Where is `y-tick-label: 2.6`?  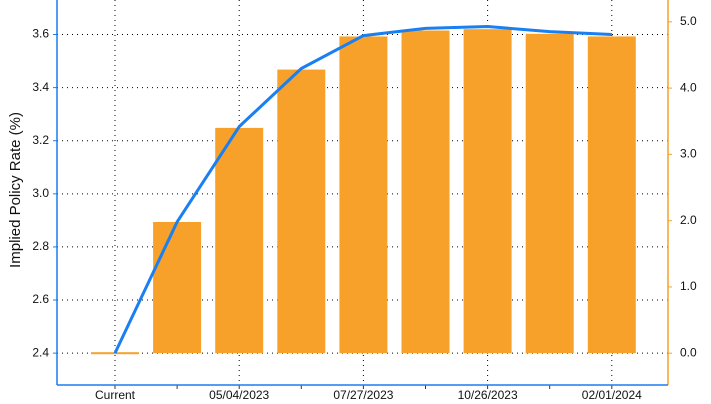 y-tick-label: 2.6 is located at coordinates (40, 299).